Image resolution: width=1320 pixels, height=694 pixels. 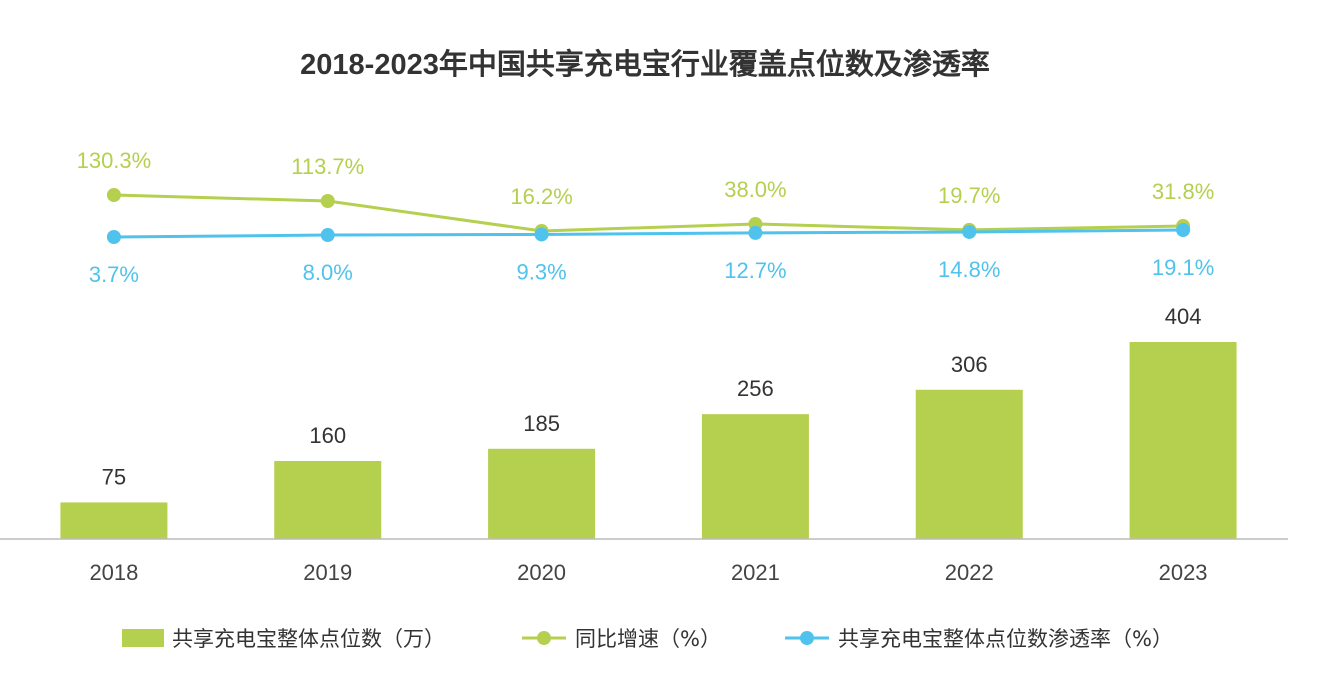 What do you see at coordinates (541, 423) in the screenshot?
I see `bar-label-2020: 185` at bounding box center [541, 423].